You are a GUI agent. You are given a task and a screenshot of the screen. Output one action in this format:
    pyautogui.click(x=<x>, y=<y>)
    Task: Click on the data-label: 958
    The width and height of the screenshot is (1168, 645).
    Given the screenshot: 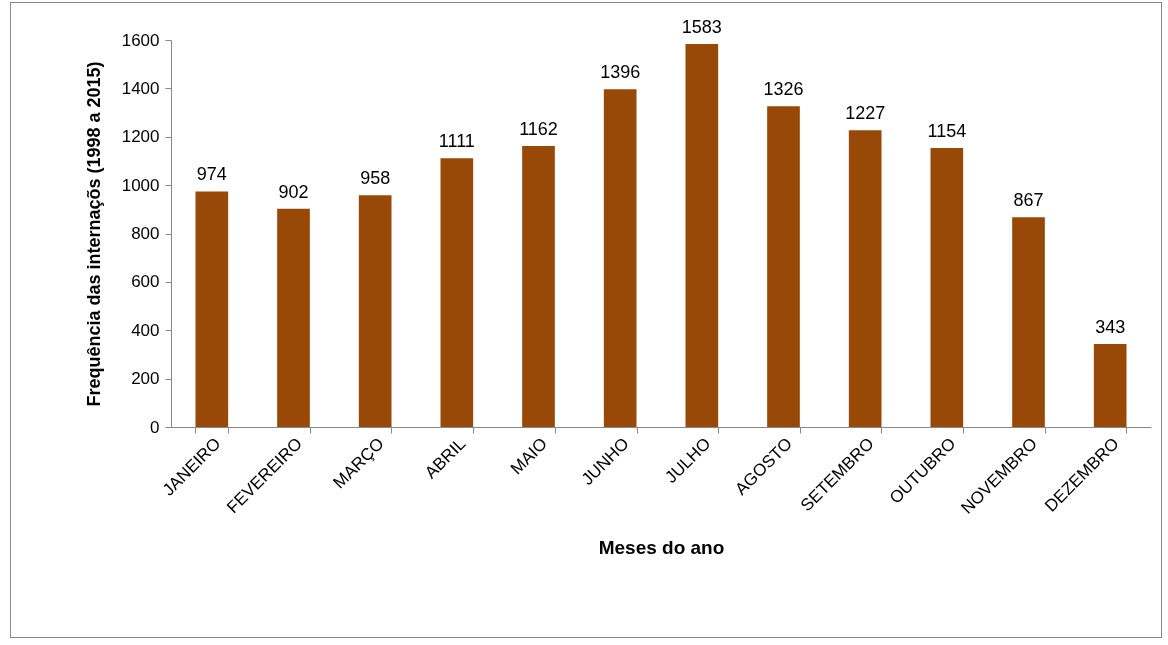 What is the action you would take?
    pyautogui.click(x=375, y=178)
    